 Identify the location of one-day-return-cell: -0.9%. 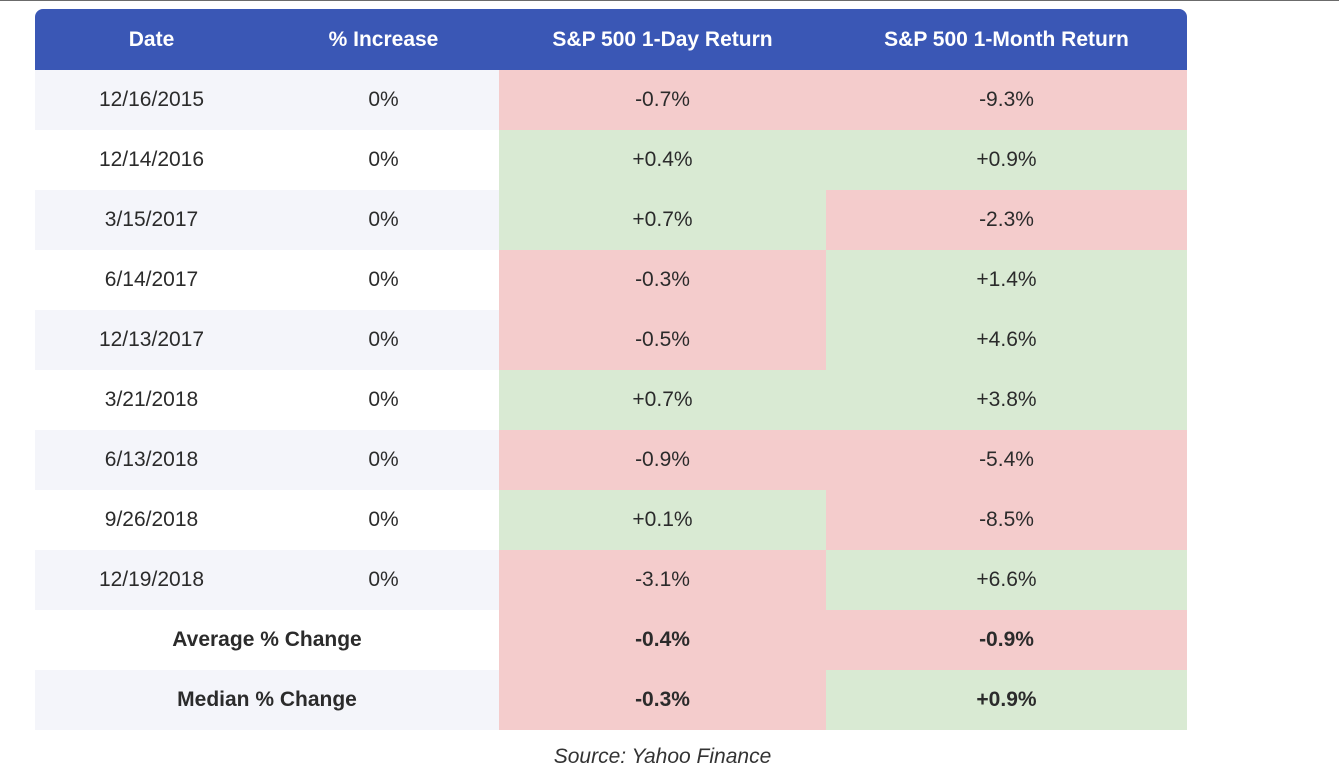
(662, 460).